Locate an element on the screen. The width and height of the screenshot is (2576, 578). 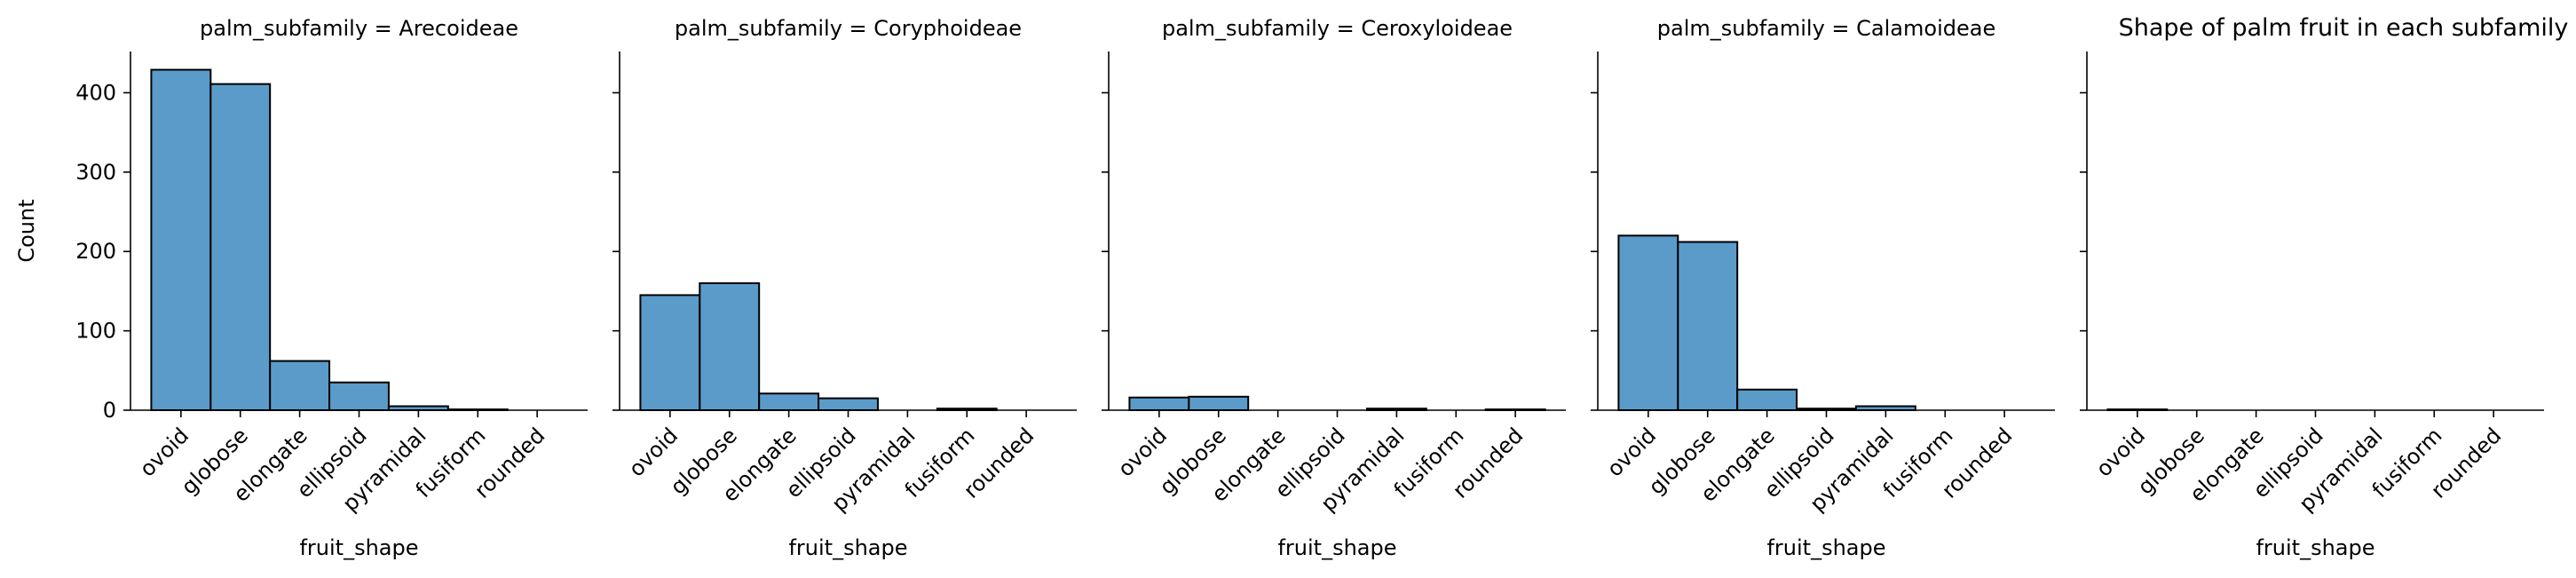
y-tick-label-100: 100 is located at coordinates (95, 331).